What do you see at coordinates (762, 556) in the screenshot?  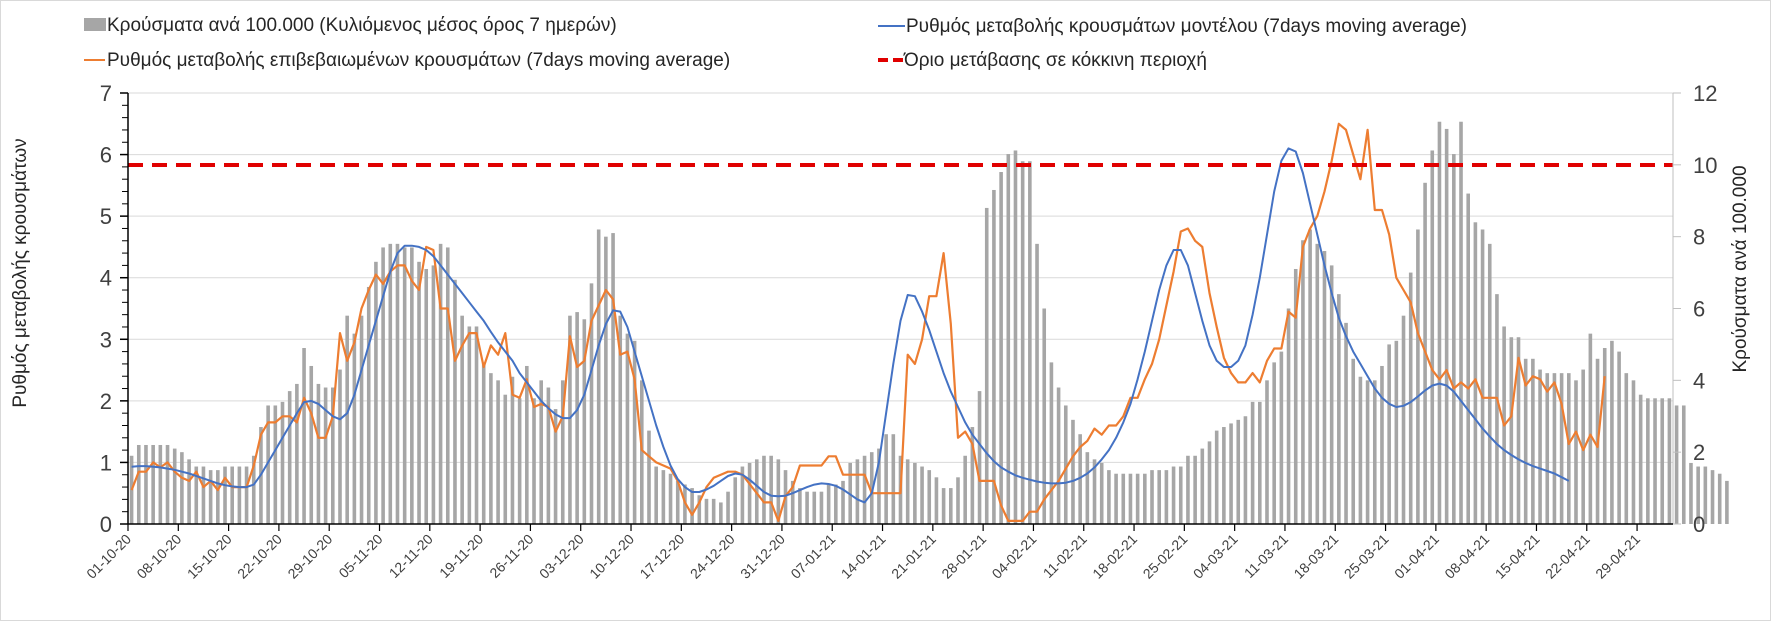 I see `x-tick-label: 31-12-20` at bounding box center [762, 556].